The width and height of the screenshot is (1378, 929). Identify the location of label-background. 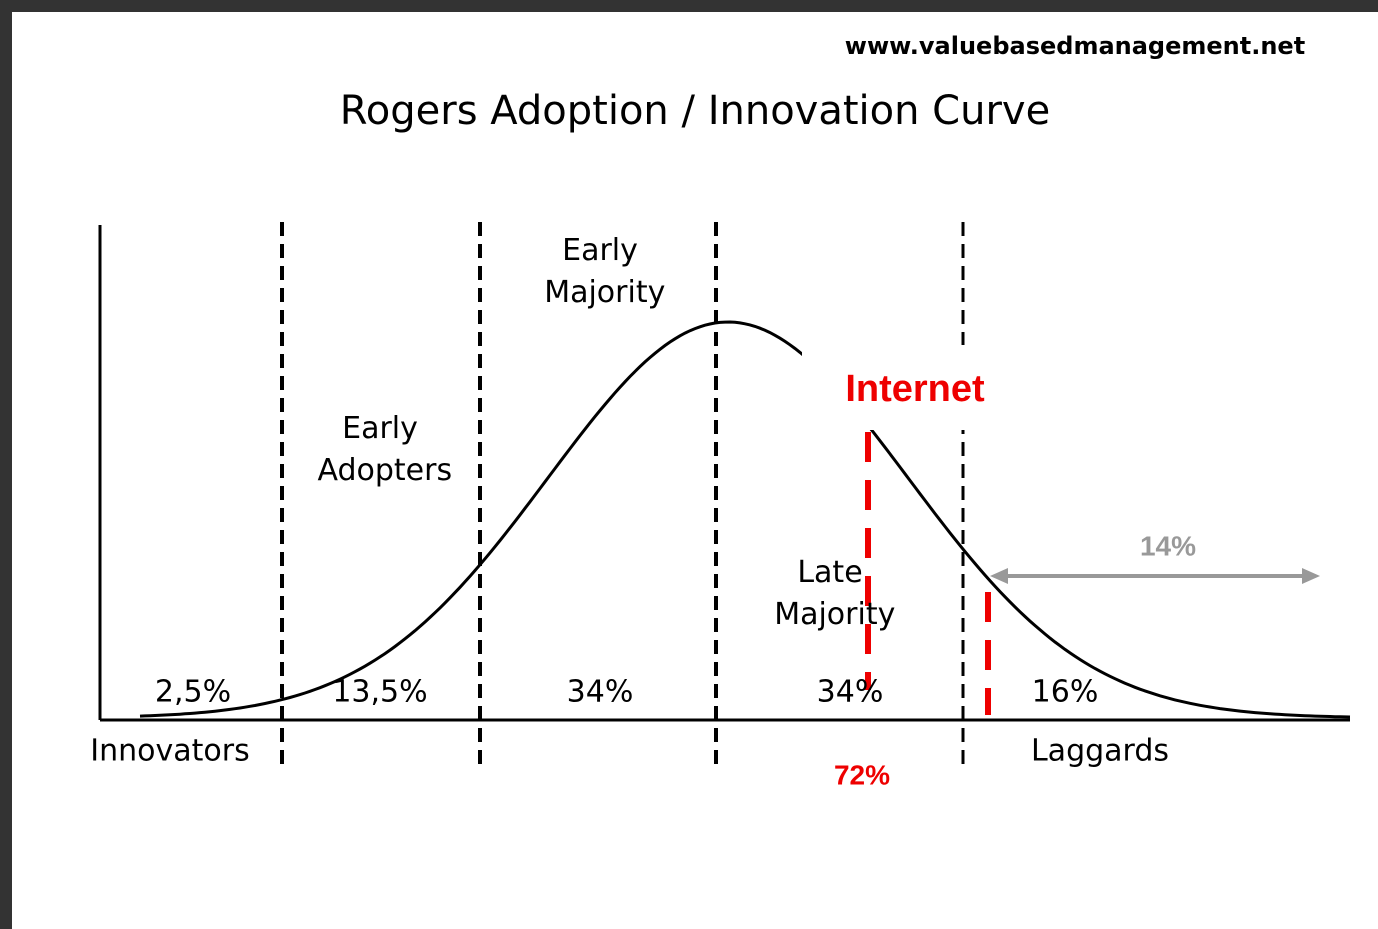
(907, 387).